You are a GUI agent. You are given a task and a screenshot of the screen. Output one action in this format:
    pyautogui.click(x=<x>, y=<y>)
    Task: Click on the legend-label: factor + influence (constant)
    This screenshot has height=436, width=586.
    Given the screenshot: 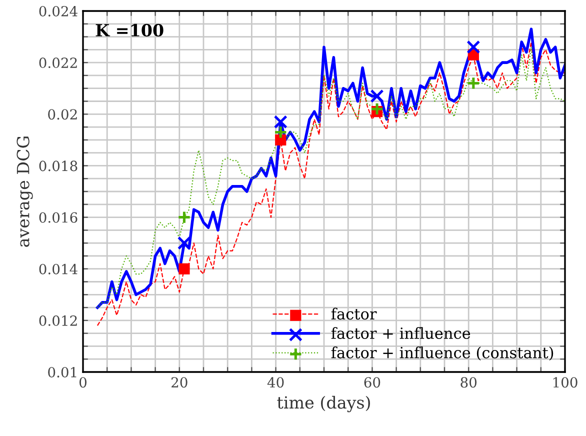 What is the action you would take?
    pyautogui.click(x=442, y=353)
    